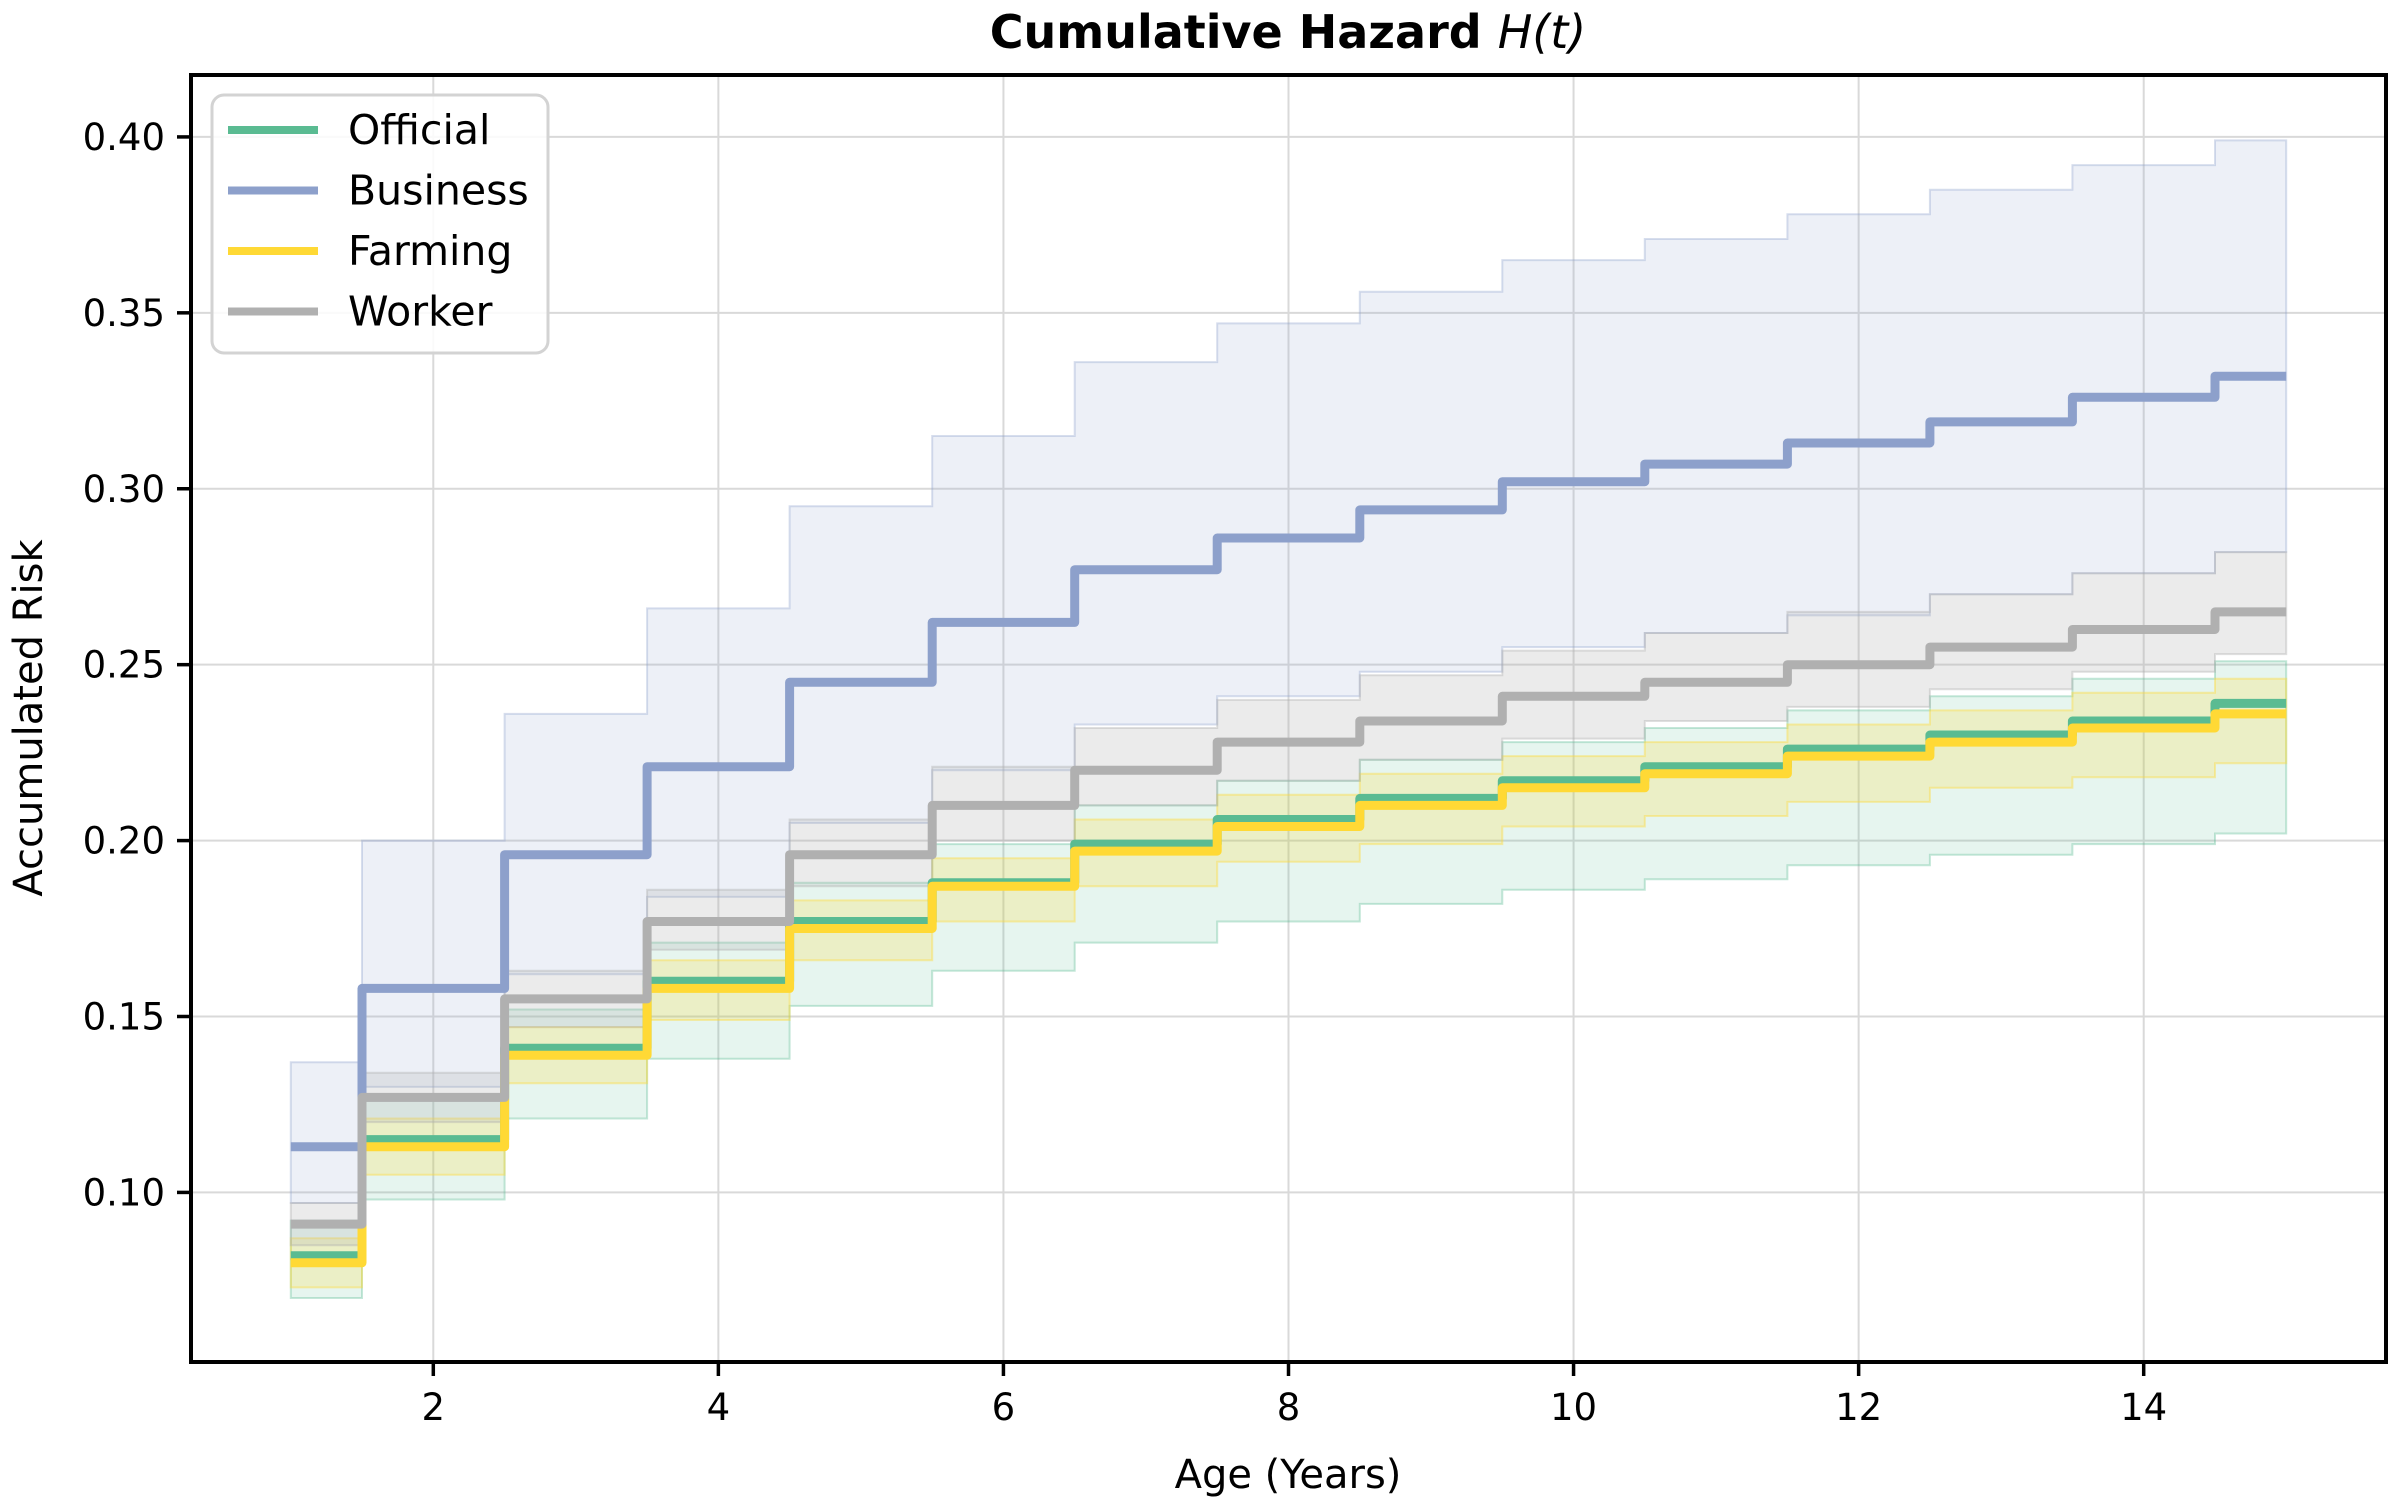 The image size is (2400, 1500). Describe the element at coordinates (124, 1192) in the screenshot. I see `y-tick-label: 0.10` at that location.